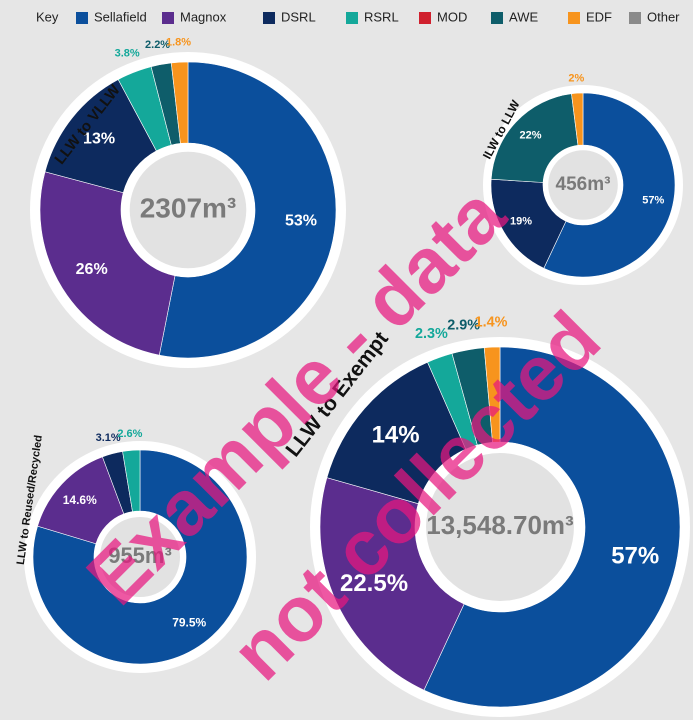 The image size is (693, 720). I want to click on legend-label: RSRL, so click(381, 16).